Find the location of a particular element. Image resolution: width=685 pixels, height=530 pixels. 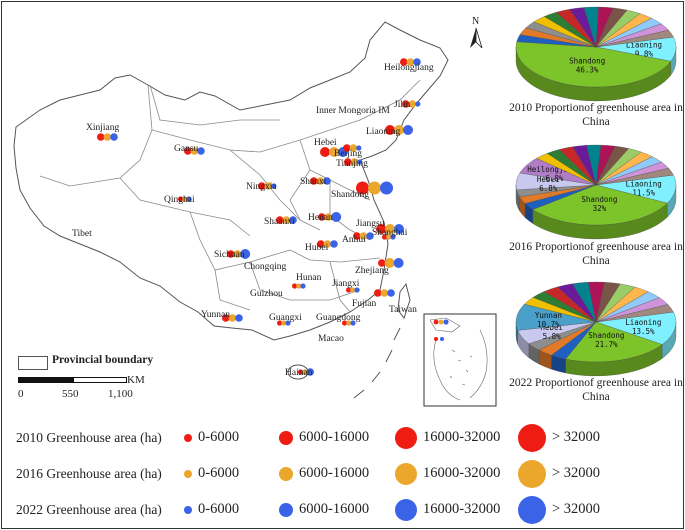

scale-tick-1: 550 is located at coordinates (70, 394).